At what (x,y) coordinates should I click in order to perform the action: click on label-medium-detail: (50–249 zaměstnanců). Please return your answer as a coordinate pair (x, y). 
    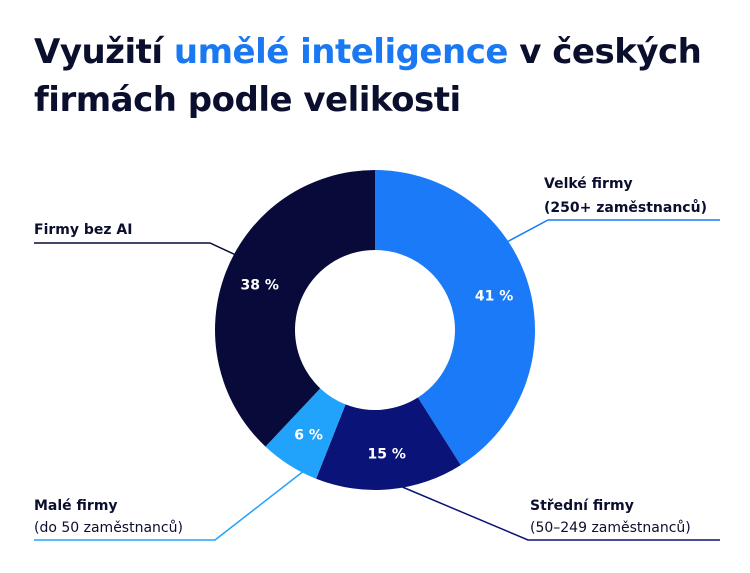
    Looking at the image, I should click on (610, 528).